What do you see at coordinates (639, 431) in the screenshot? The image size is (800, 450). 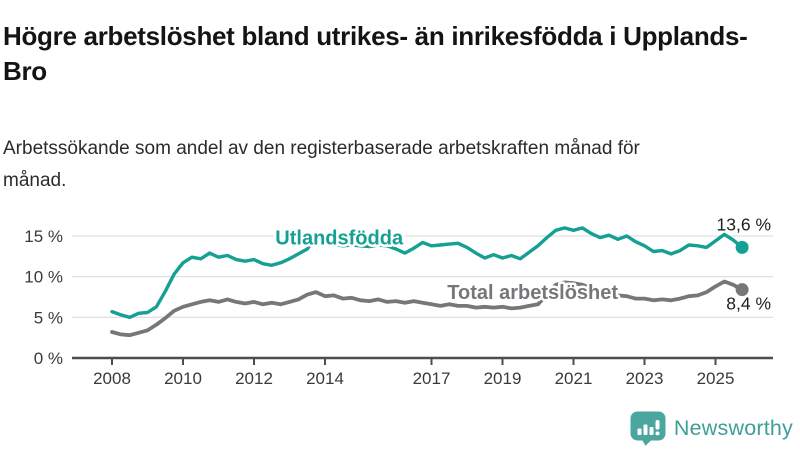 I see `bar-chart-glyph` at bounding box center [639, 431].